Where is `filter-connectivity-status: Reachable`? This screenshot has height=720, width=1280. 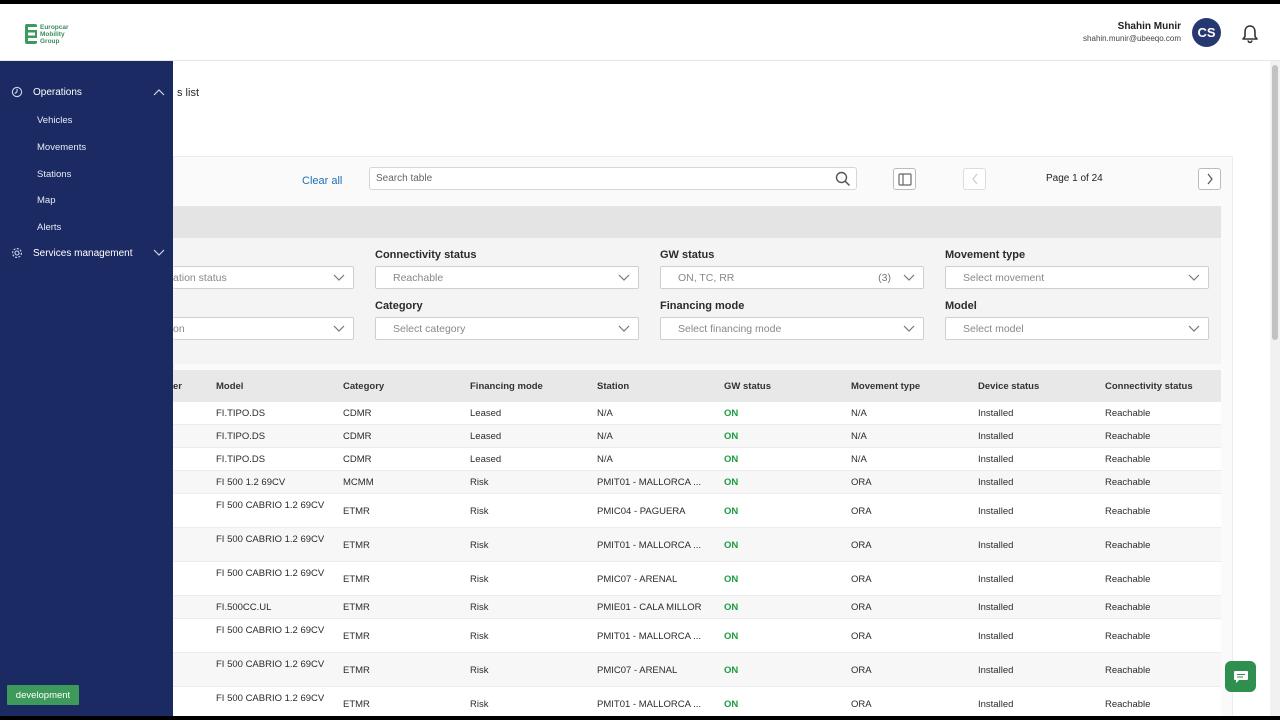 filter-connectivity-status: Reachable is located at coordinates (507, 277).